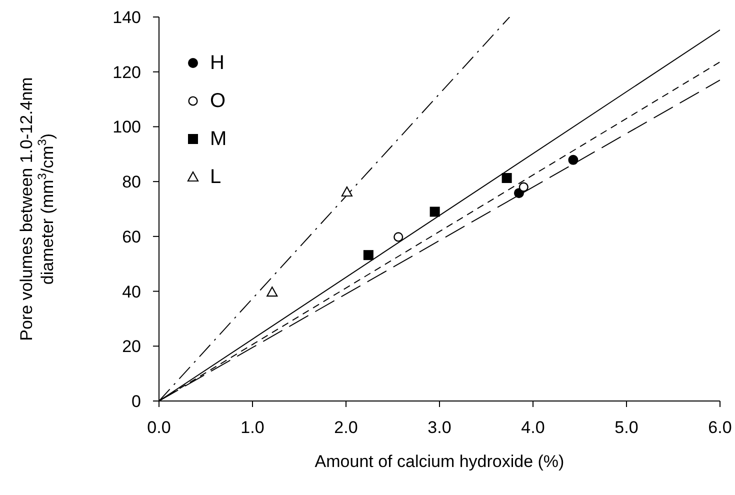  Describe the element at coordinates (218, 101) in the screenshot. I see `legend-label: O` at that location.